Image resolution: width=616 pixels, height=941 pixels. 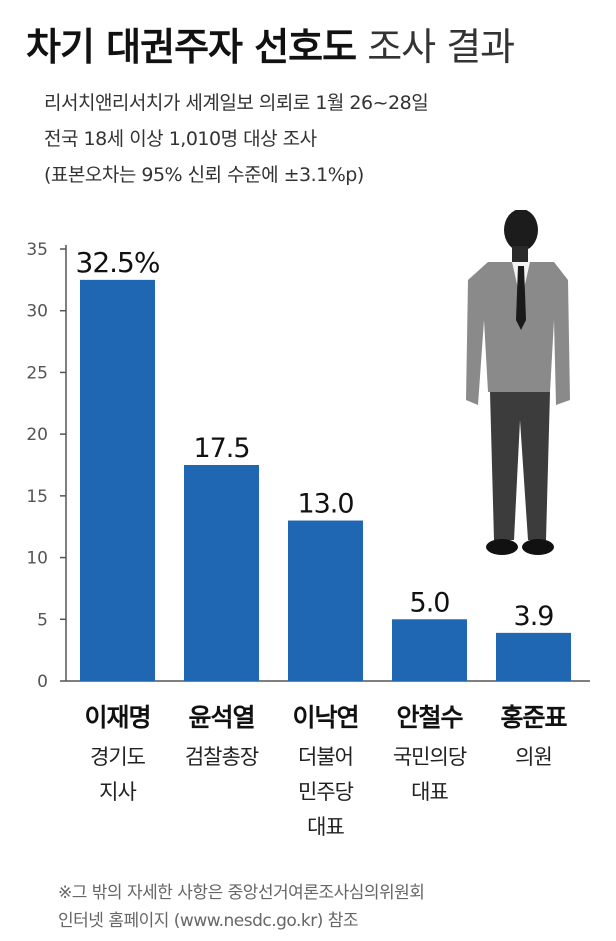 What do you see at coordinates (118, 262) in the screenshot?
I see `data-label: 32.5%` at bounding box center [118, 262].